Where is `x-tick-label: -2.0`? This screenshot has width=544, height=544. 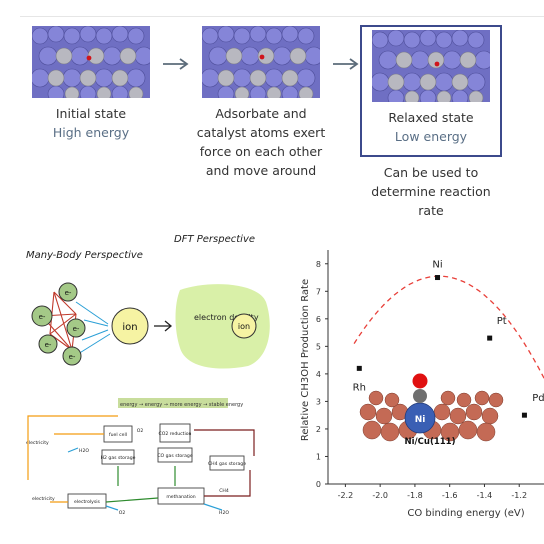
x-tick-label: -2.0 is located at coordinates (380, 495).